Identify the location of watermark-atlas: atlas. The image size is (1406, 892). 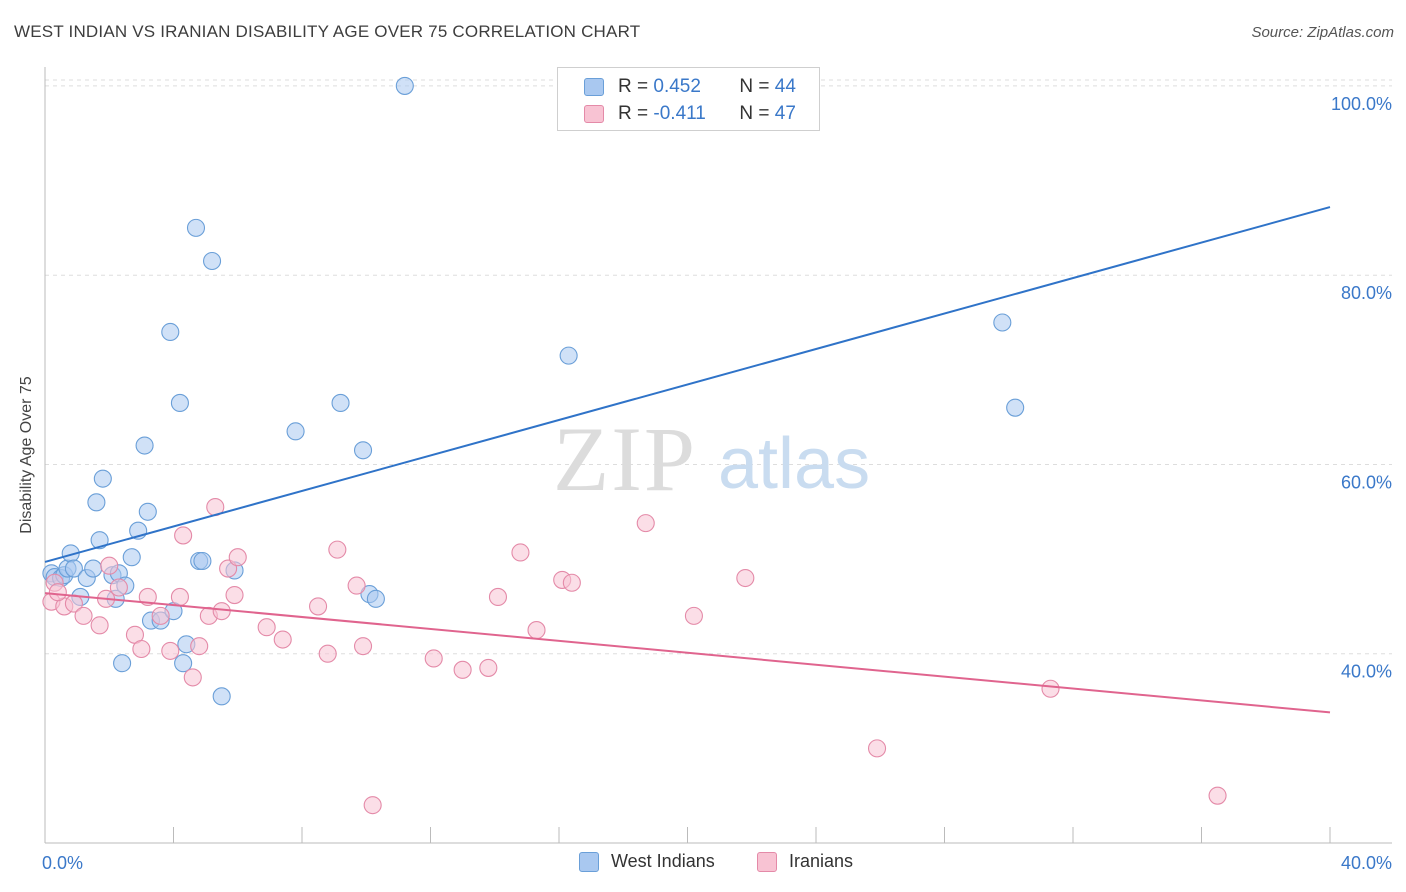
(794, 464).